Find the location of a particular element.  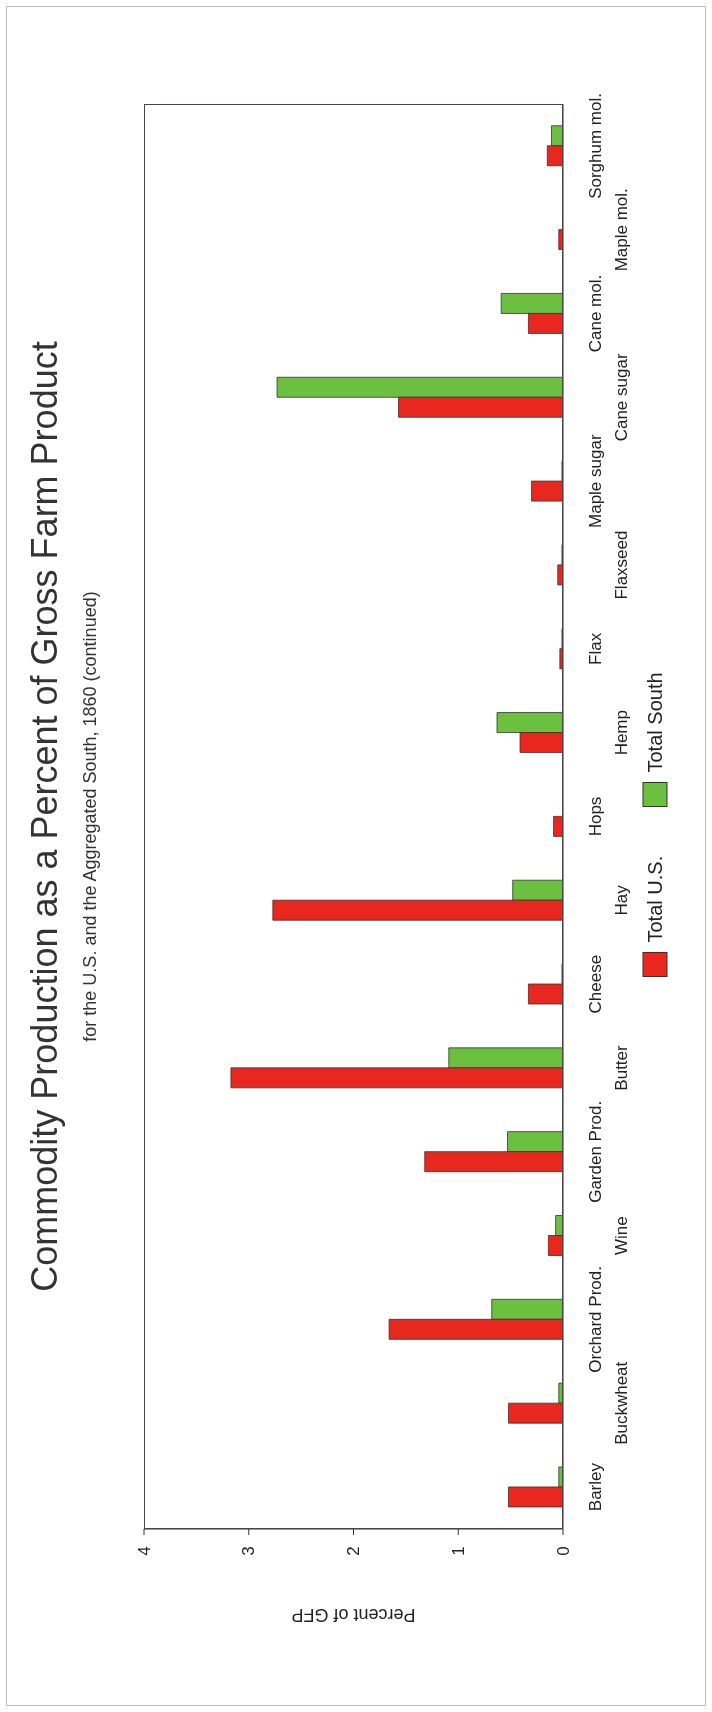

y-tick-label: Garden Prod. is located at coordinates (595, 1151).